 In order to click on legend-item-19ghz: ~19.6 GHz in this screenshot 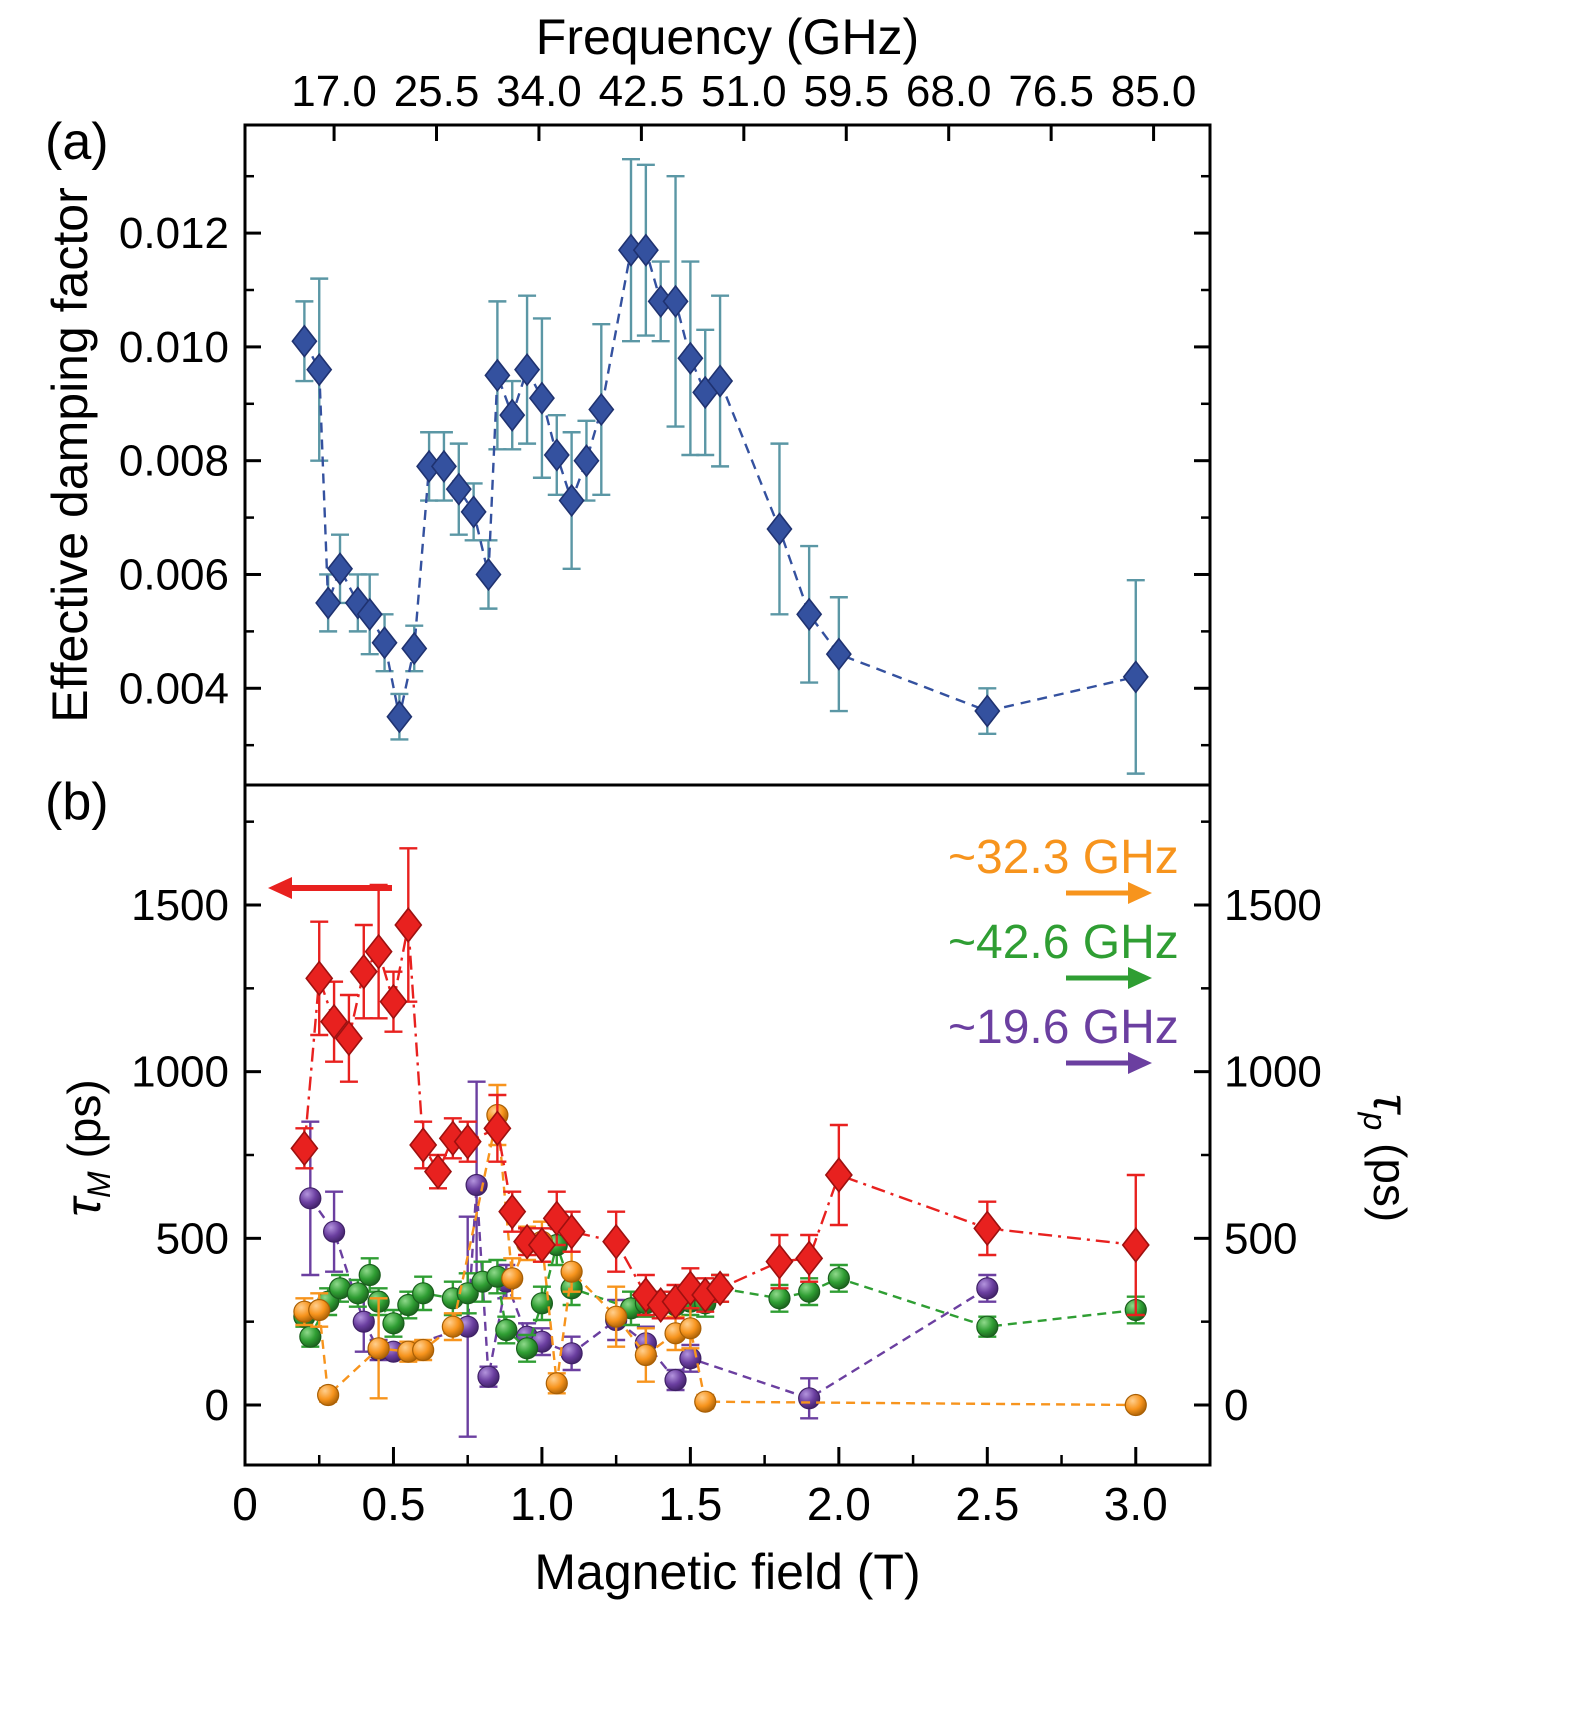, I will do `click(1063, 1027)`.